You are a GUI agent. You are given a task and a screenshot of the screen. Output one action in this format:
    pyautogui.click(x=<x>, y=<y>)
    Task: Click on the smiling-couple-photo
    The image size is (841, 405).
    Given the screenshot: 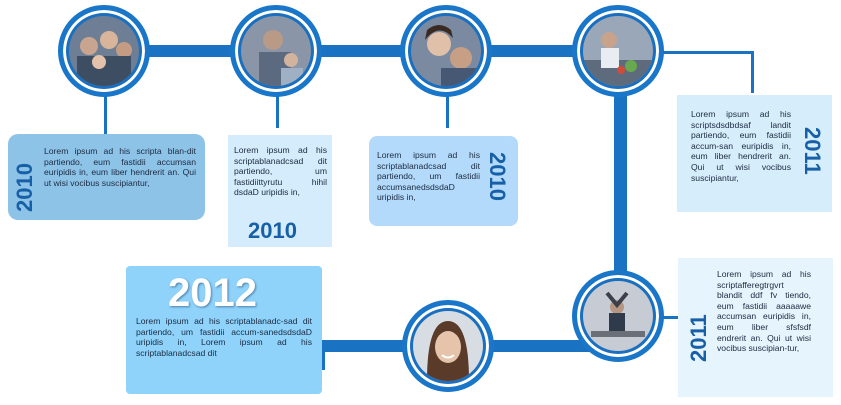 What is the action you would take?
    pyautogui.click(x=446, y=51)
    